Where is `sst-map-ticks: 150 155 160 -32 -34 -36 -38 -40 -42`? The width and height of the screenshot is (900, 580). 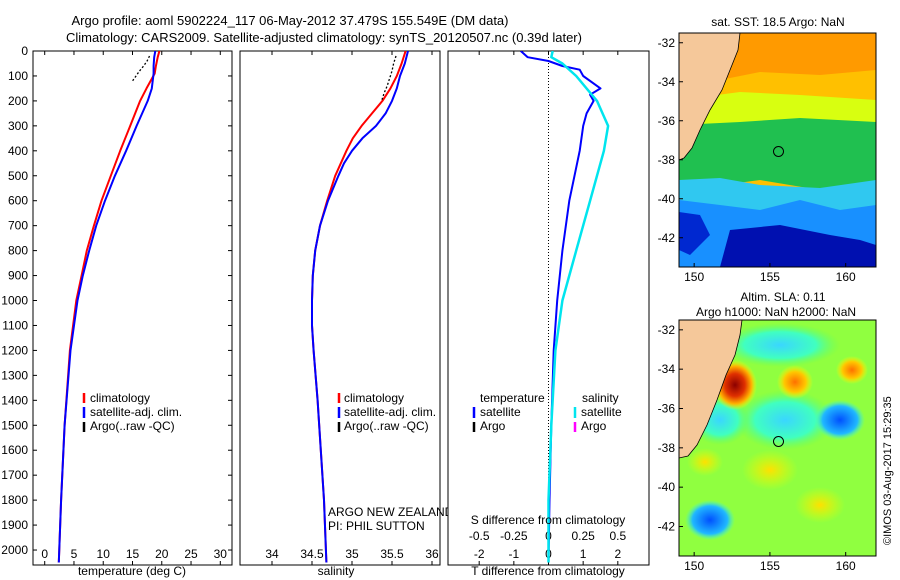
sst-map-ticks: 150 155 160 -32 -34 -36 -38 -40 -42 is located at coordinates (757, 160).